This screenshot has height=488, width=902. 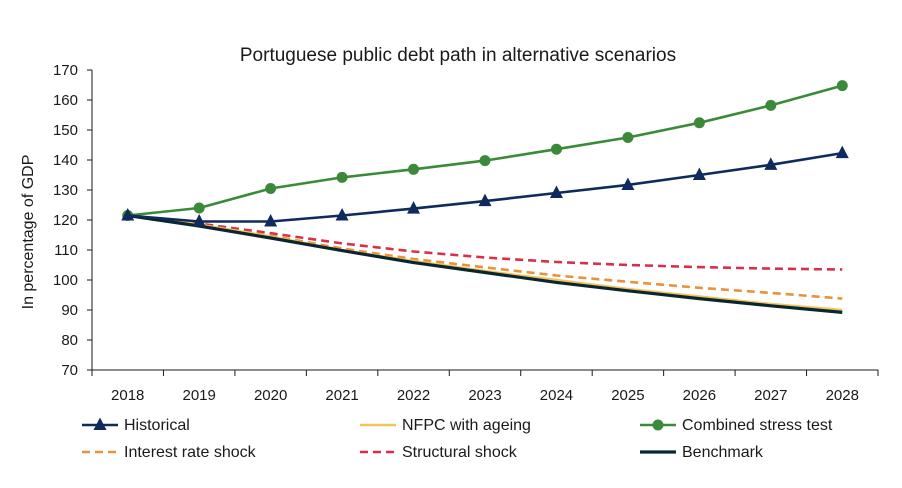 I want to click on y-tick-label: 90, so click(x=69, y=310).